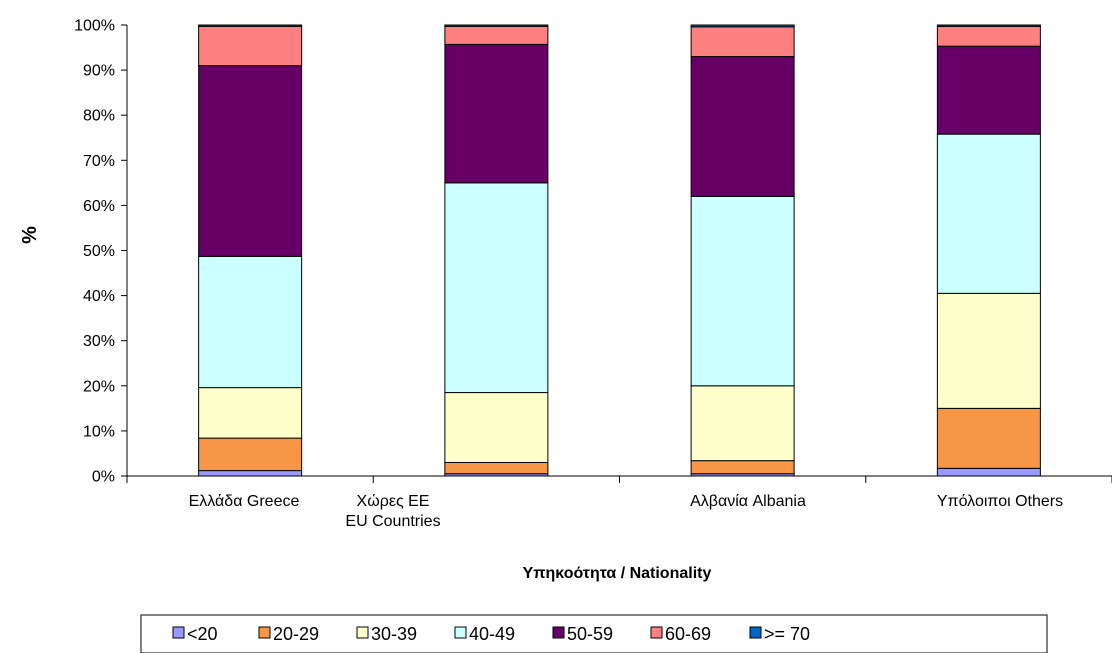  What do you see at coordinates (590, 634) in the screenshot?
I see `legend-label: 50-59` at bounding box center [590, 634].